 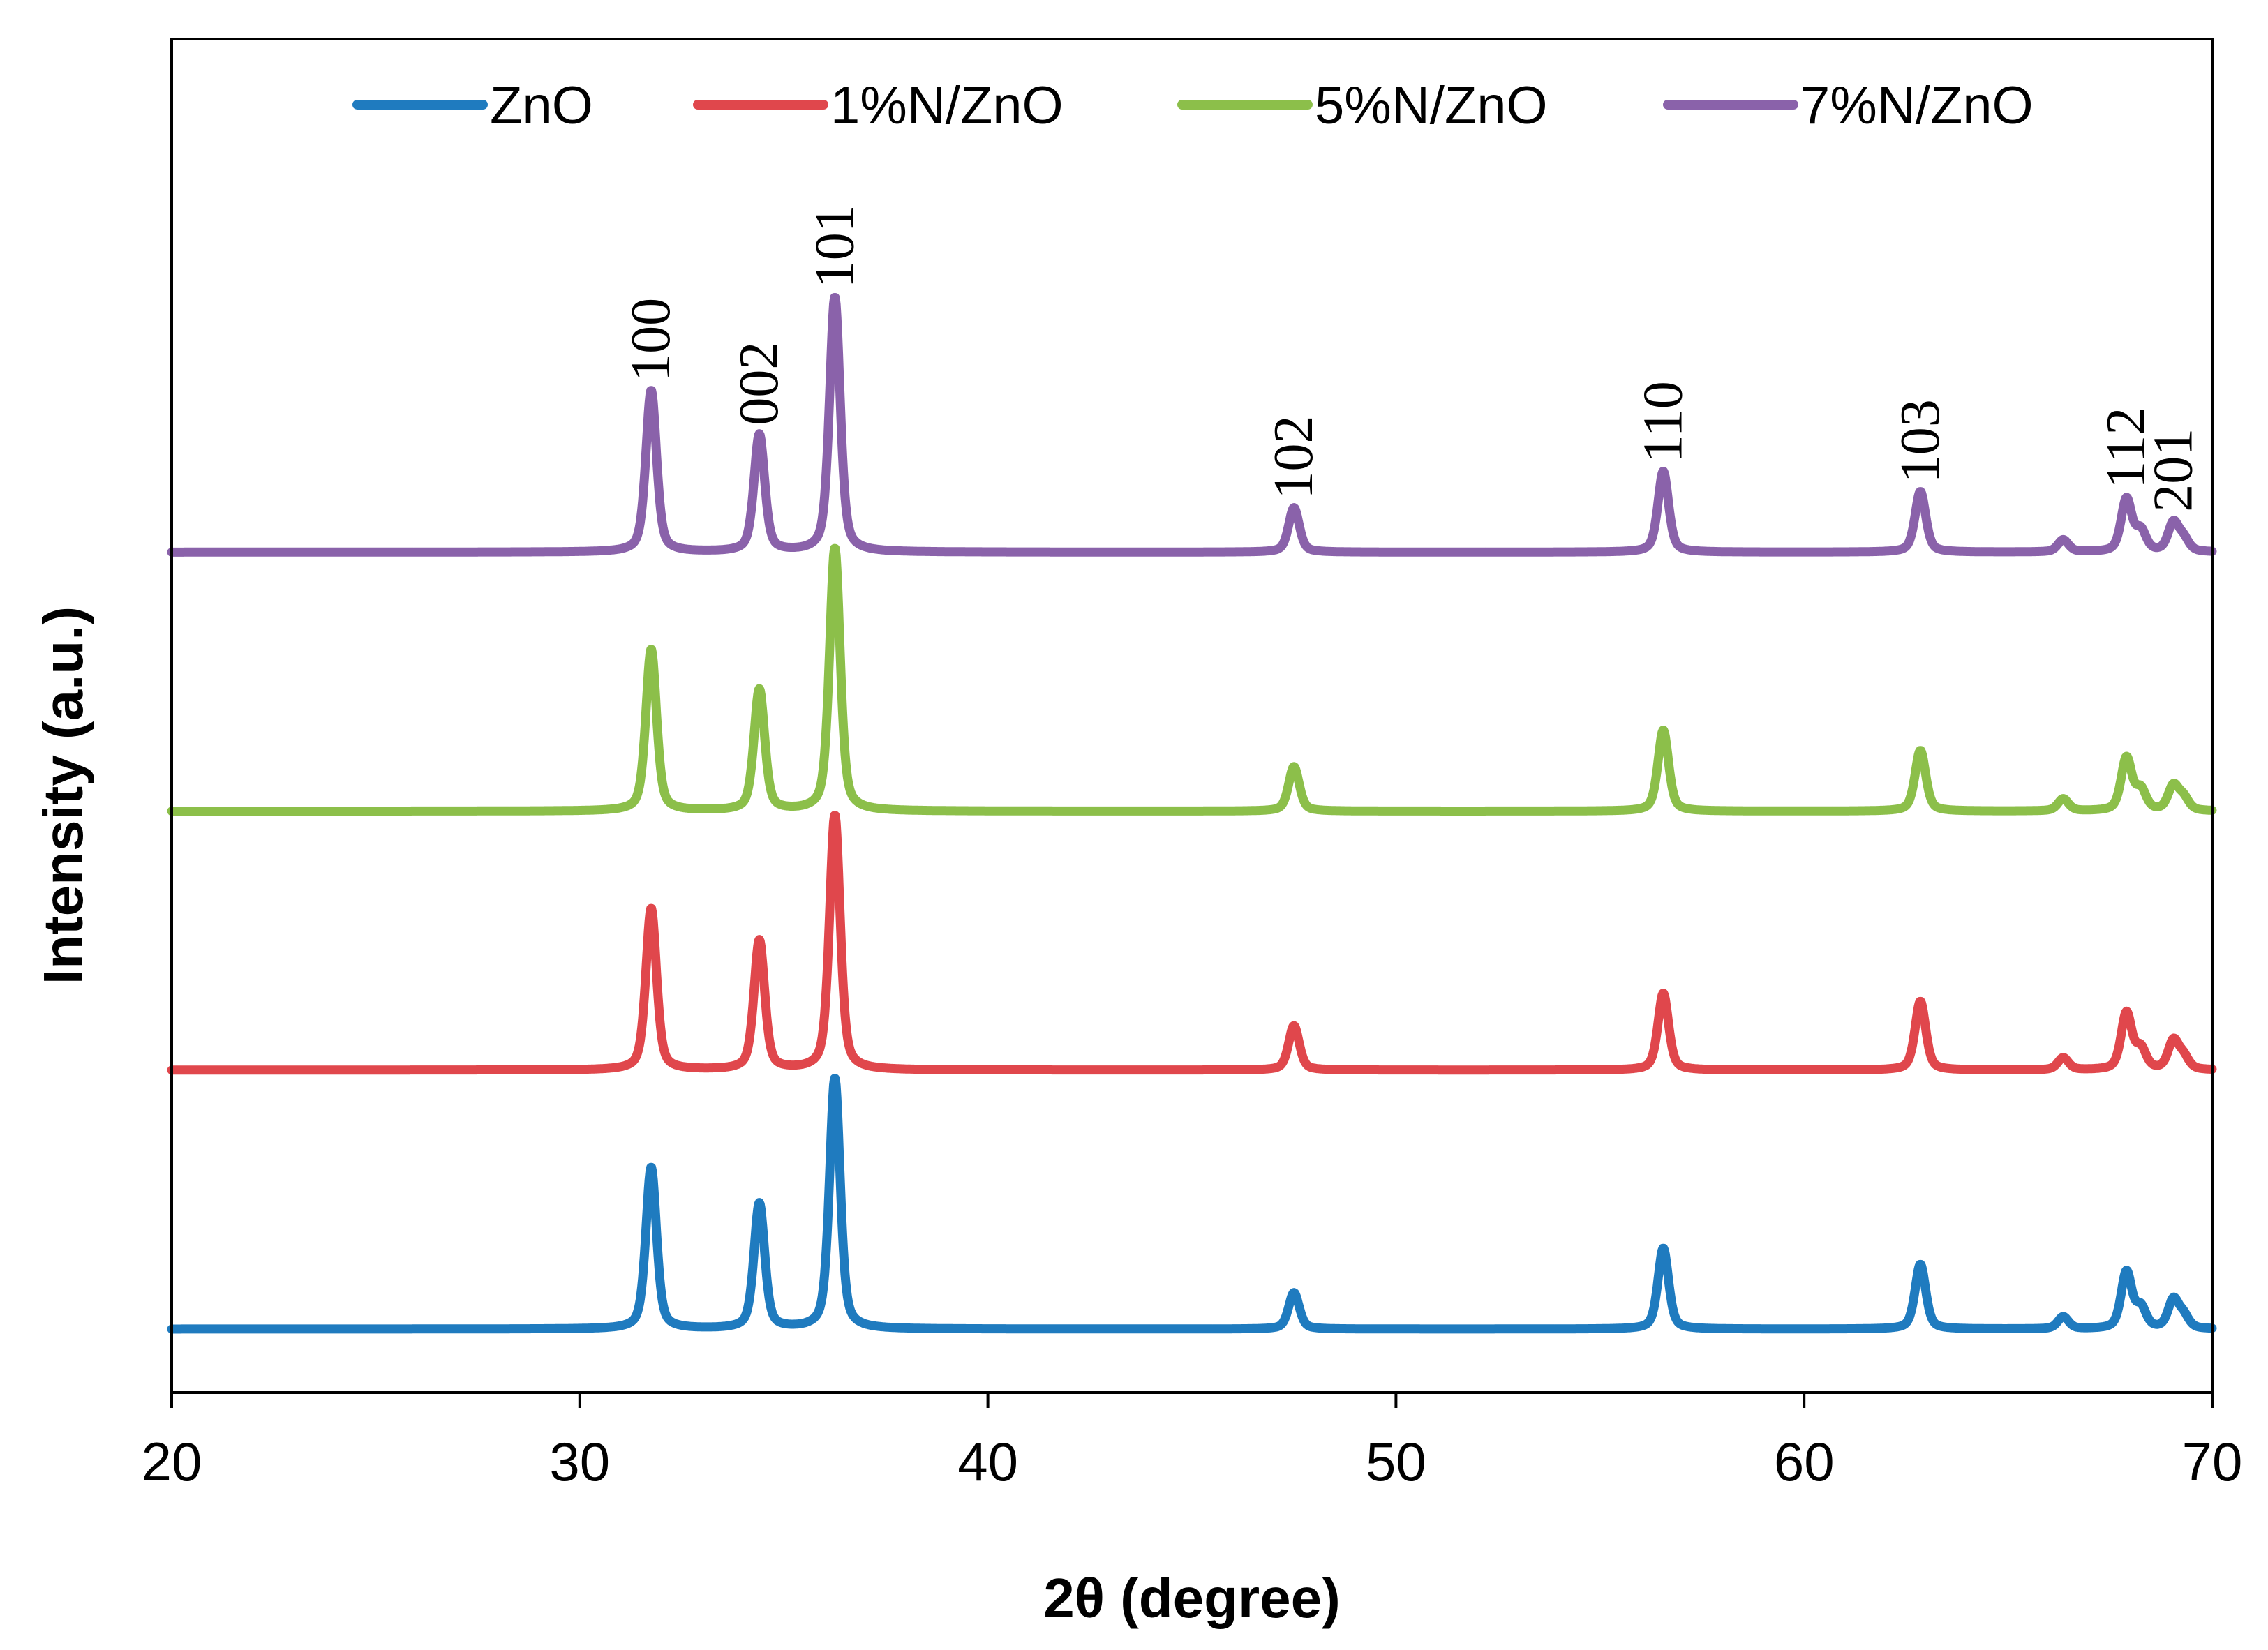 What do you see at coordinates (1396, 1461) in the screenshot?
I see `x-tick-label-50: 50` at bounding box center [1396, 1461].